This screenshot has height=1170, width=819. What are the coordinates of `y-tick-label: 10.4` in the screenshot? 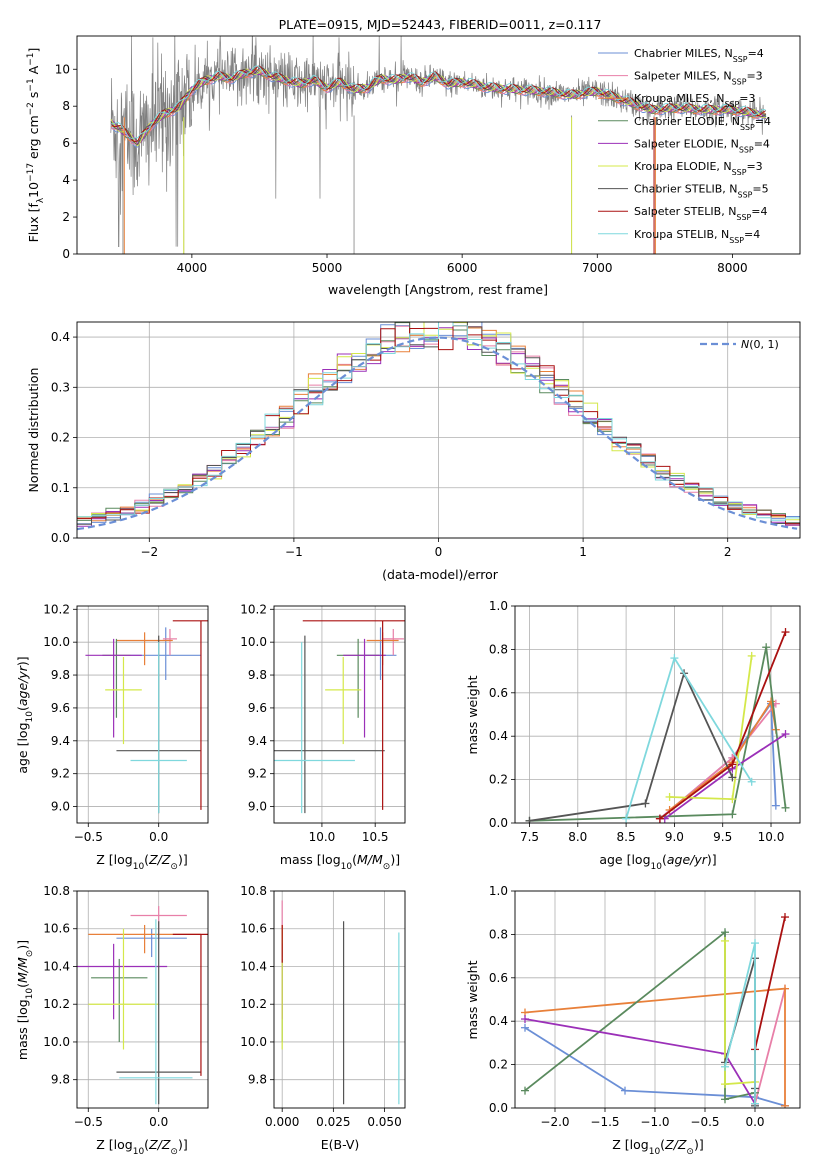 It's located at (253, 966).